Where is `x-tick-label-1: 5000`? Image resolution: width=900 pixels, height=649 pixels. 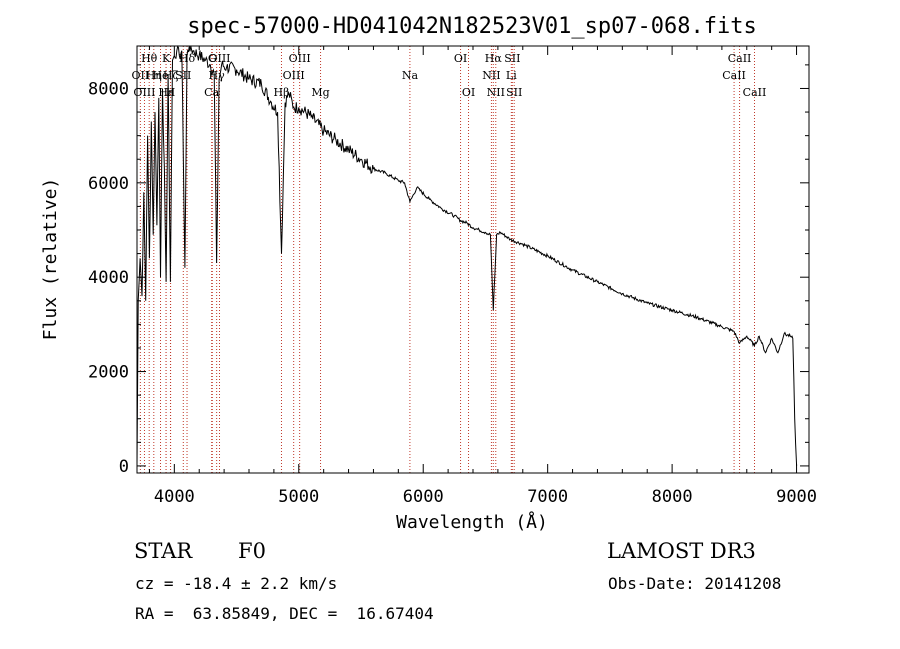 x-tick-label-1: 5000 is located at coordinates (298, 497).